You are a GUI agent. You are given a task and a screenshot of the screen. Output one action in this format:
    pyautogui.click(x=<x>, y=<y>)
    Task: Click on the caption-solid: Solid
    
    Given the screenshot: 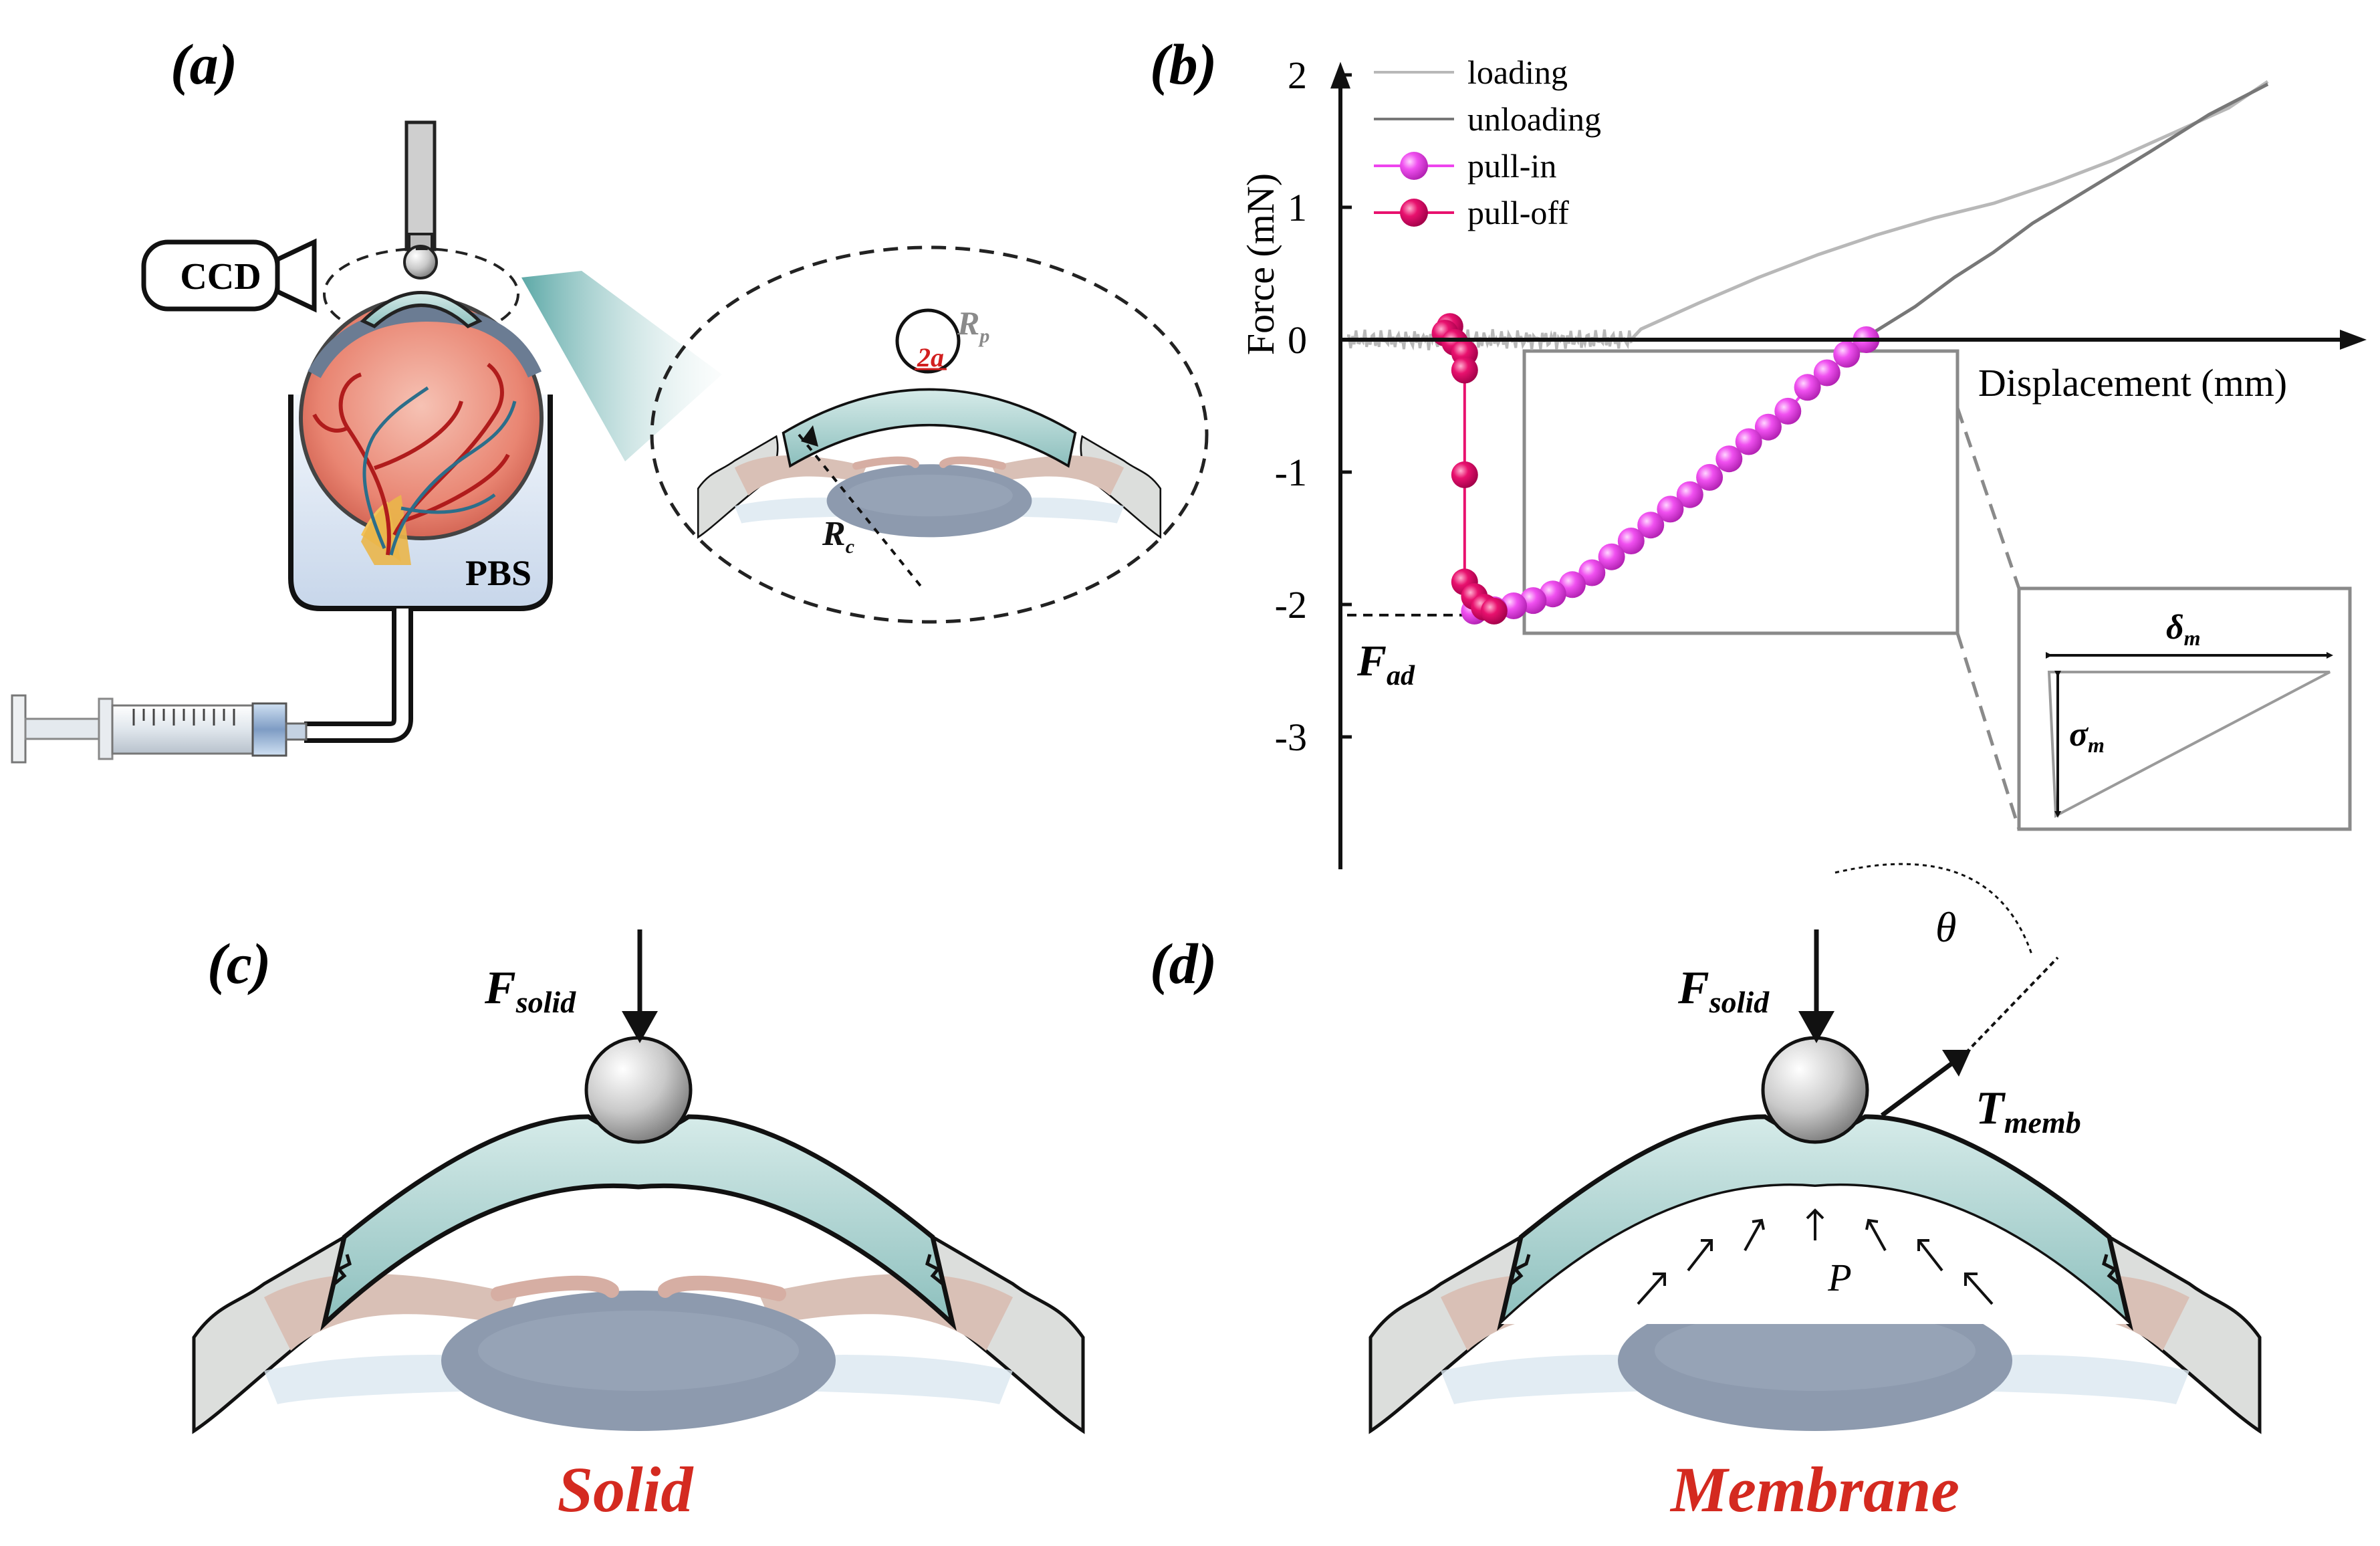 What is the action you would take?
    pyautogui.click(x=626, y=1489)
    